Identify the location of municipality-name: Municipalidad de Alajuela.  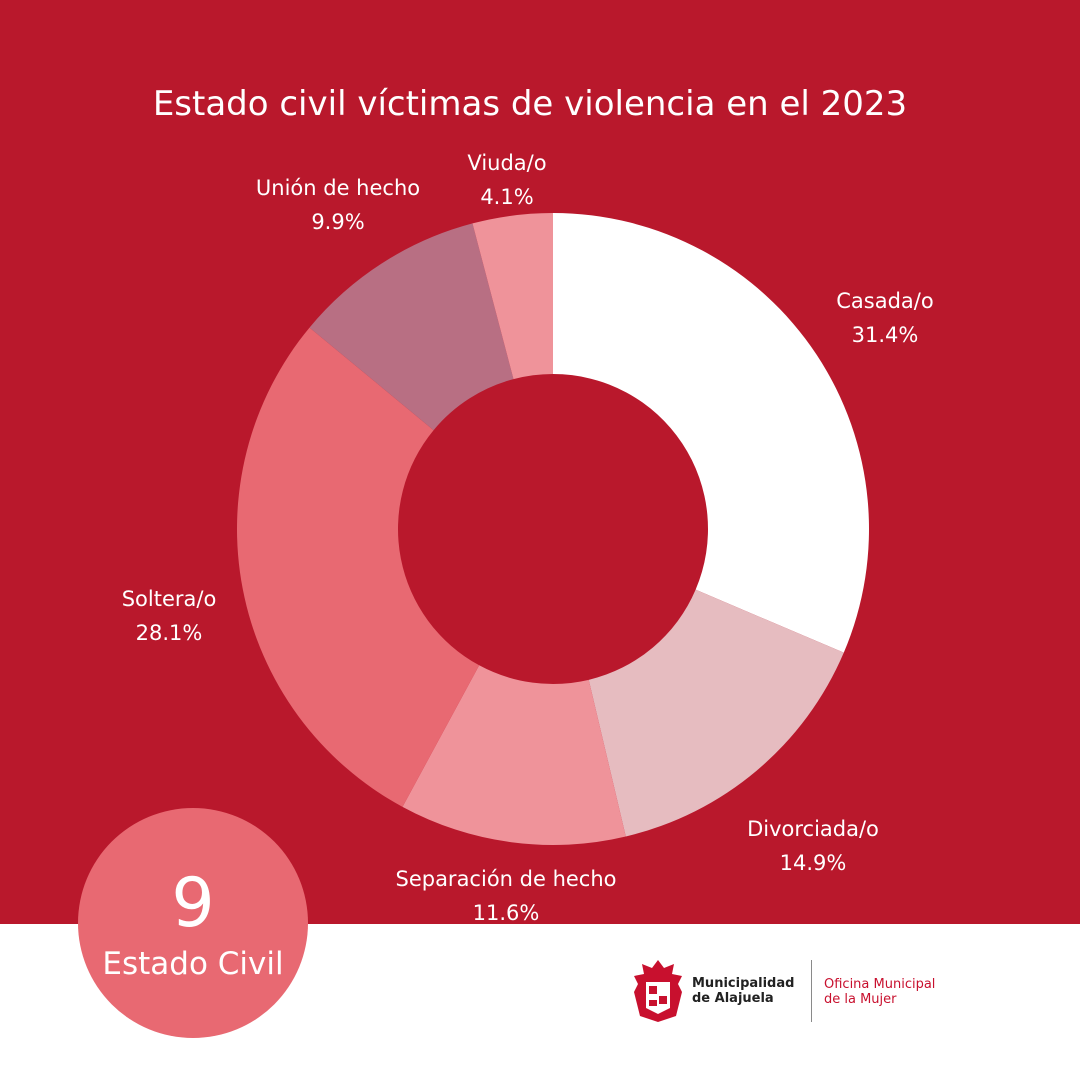
(743, 991).